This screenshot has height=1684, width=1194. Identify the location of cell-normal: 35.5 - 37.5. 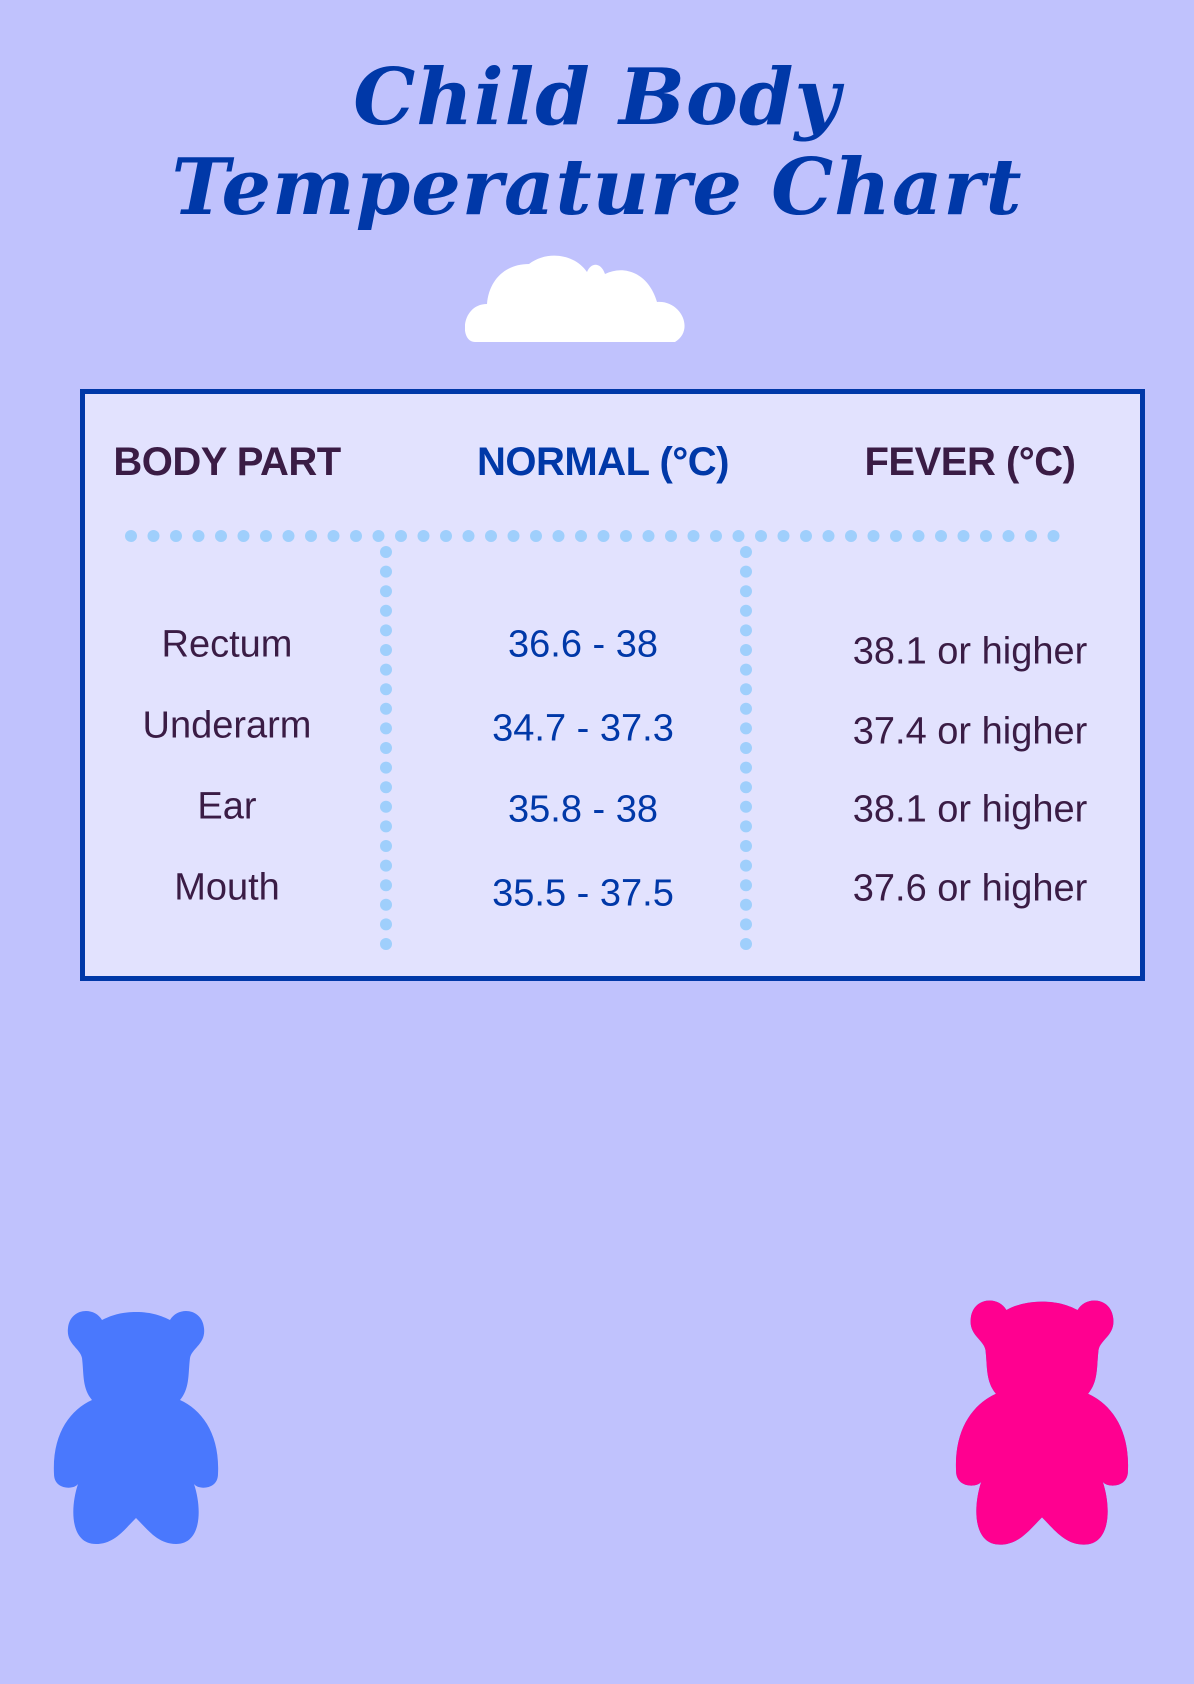
(583, 893).